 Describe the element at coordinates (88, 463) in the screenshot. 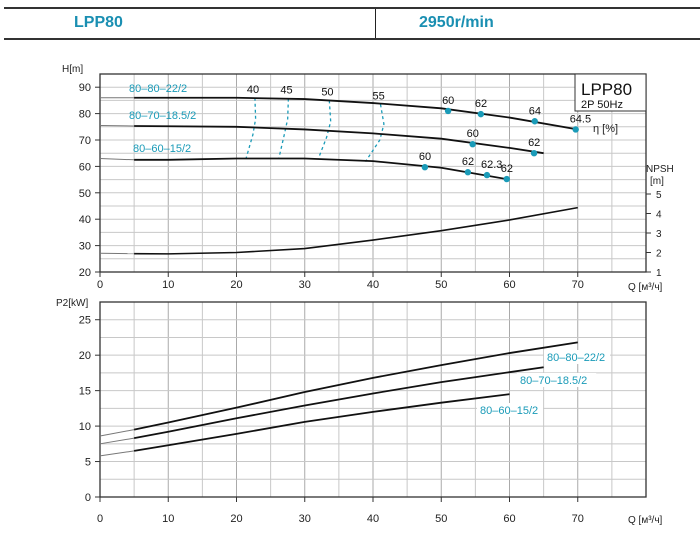

I see `y-tick-label: 5` at that location.